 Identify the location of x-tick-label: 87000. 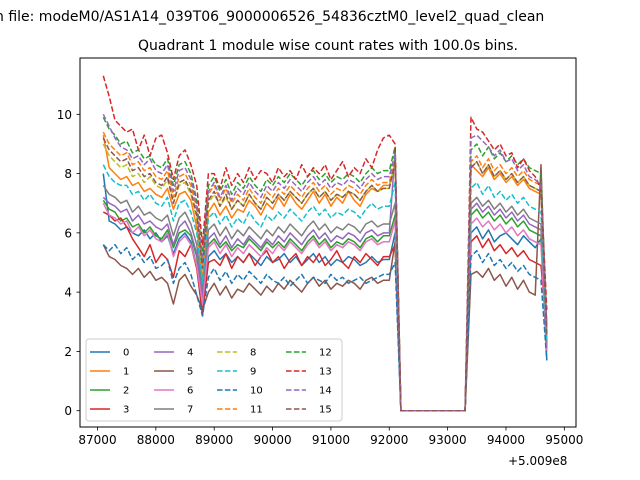
(97, 440).